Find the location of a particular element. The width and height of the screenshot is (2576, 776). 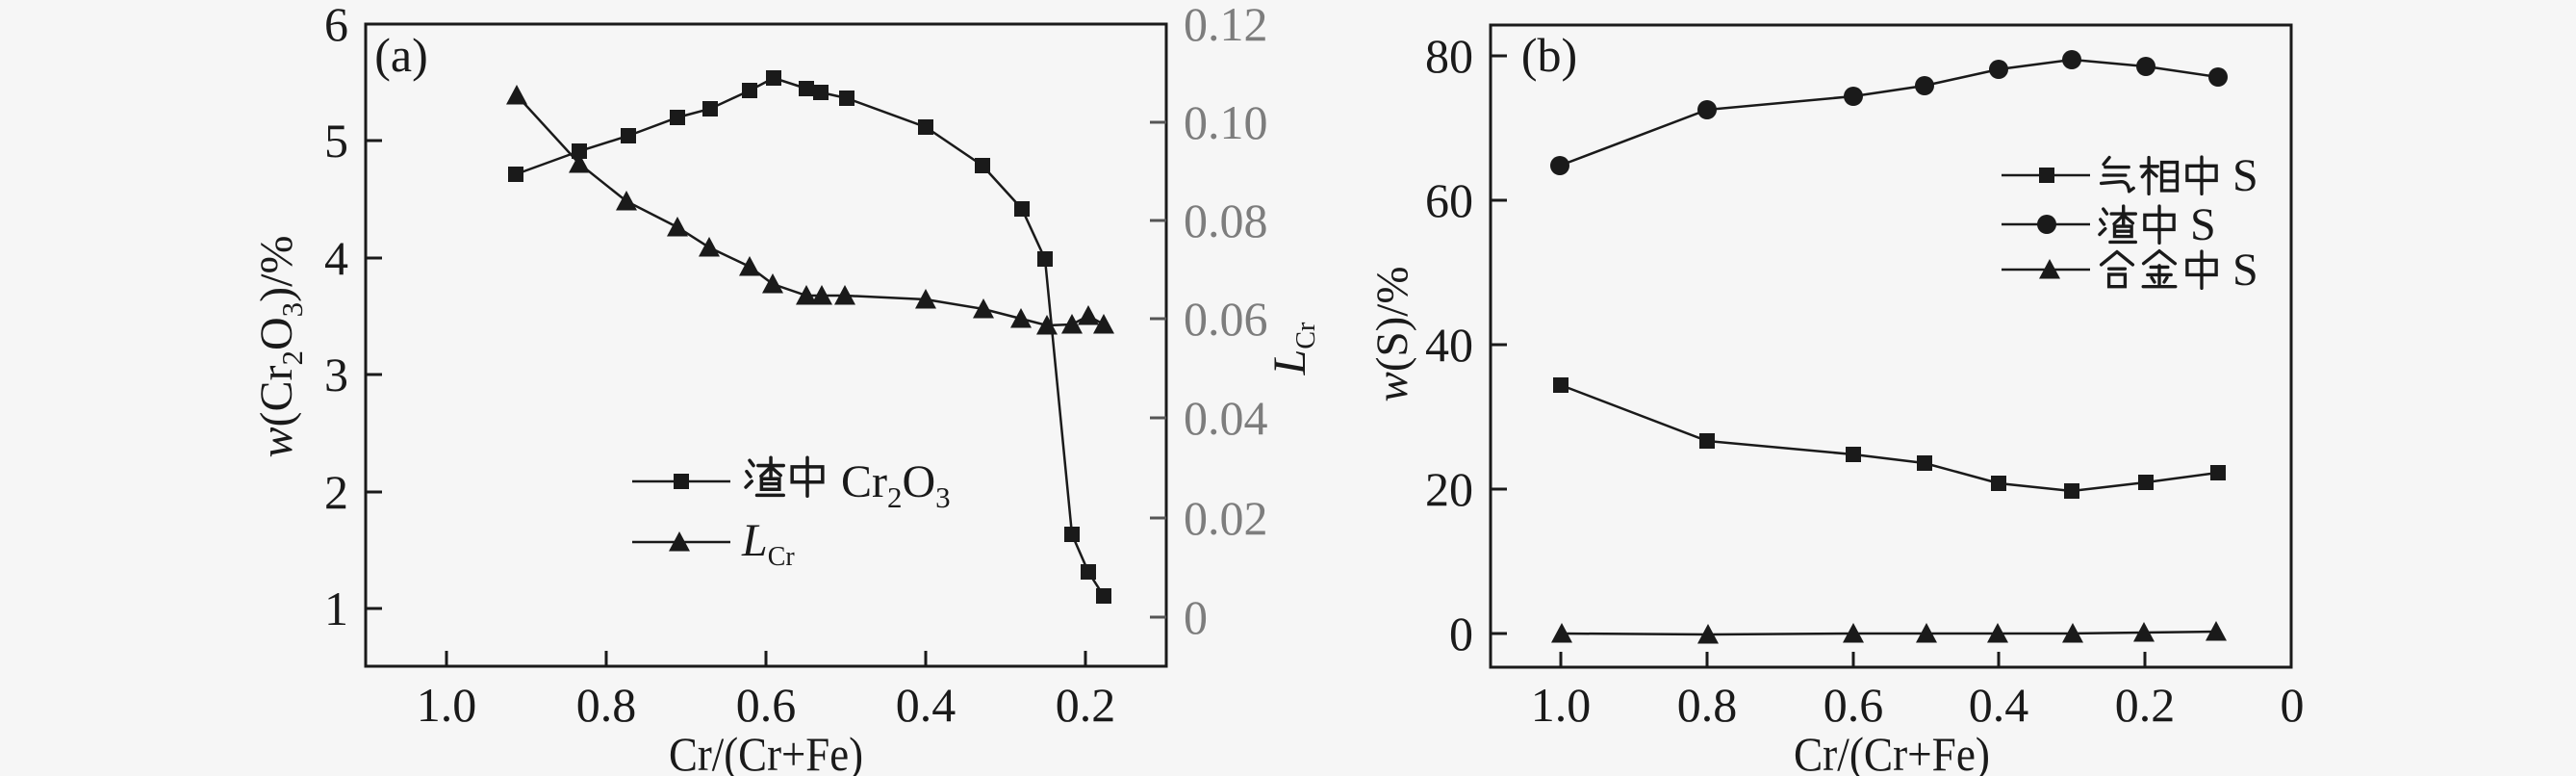

svg-text: (a) is located at coordinates (401, 55).